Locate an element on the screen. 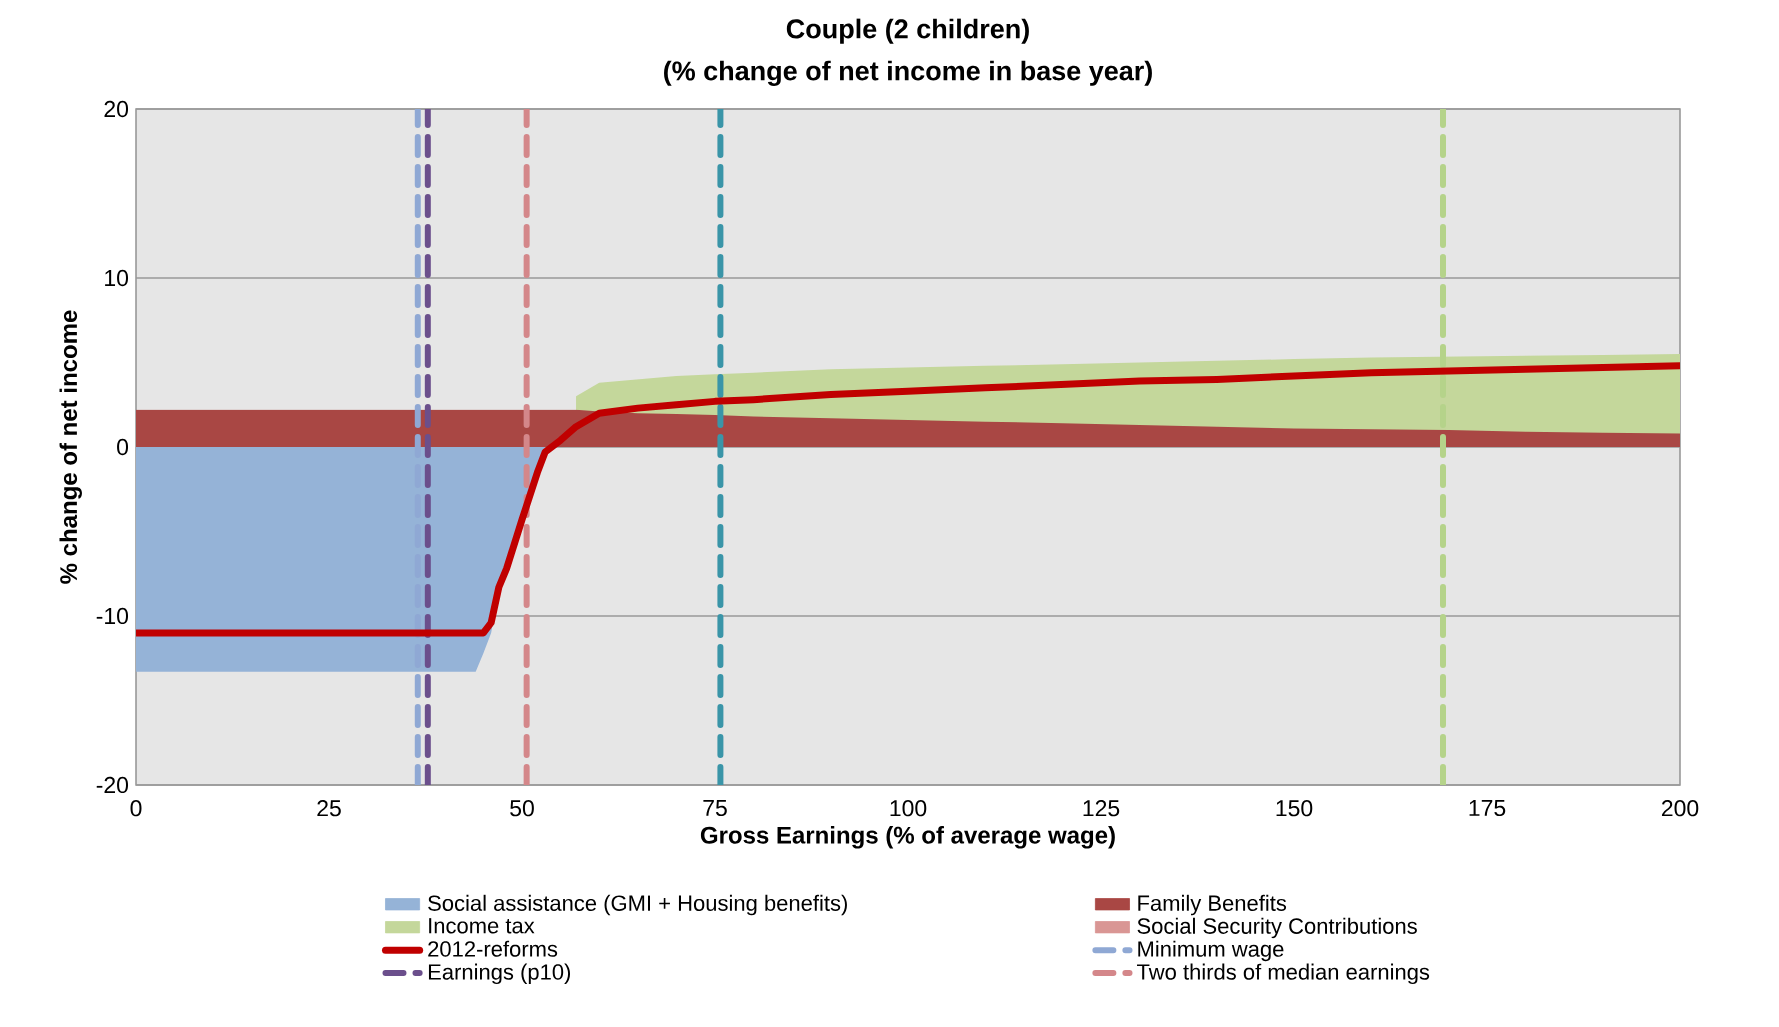  x-tick-label: 175 is located at coordinates (1487, 808).